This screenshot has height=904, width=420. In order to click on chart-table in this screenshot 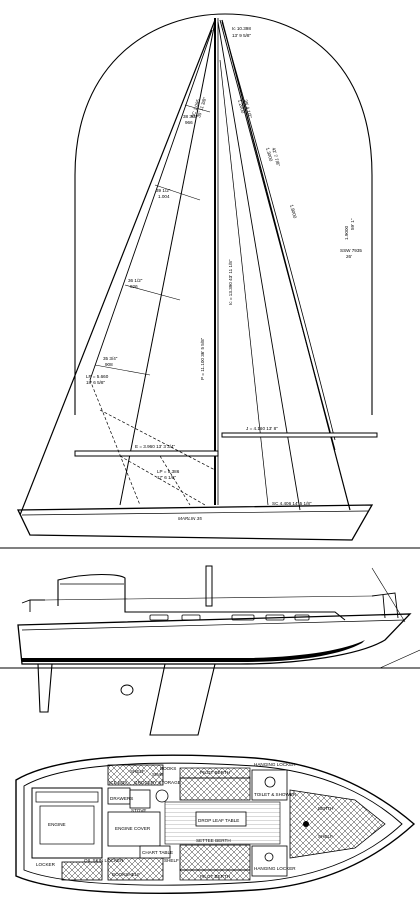, I will do `click(155, 852)`.